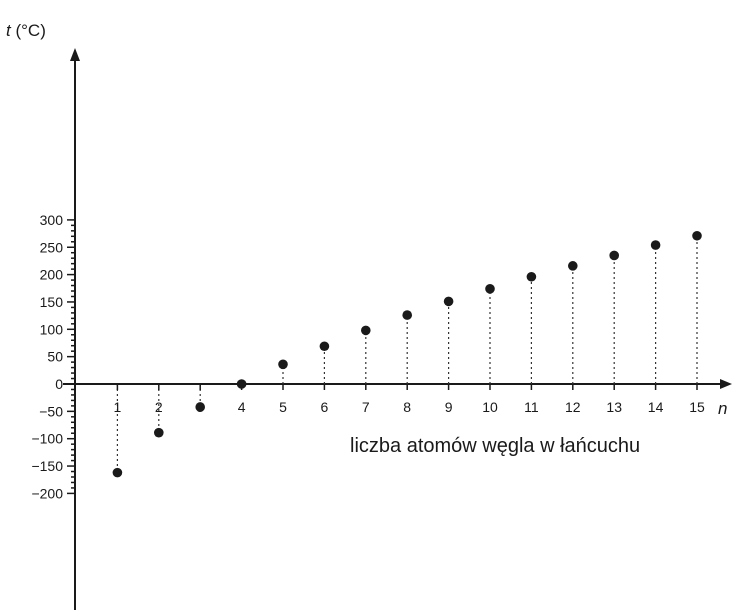  I want to click on x-axis-label: liczba atomów węgla w łańcuchu, so click(495, 446).